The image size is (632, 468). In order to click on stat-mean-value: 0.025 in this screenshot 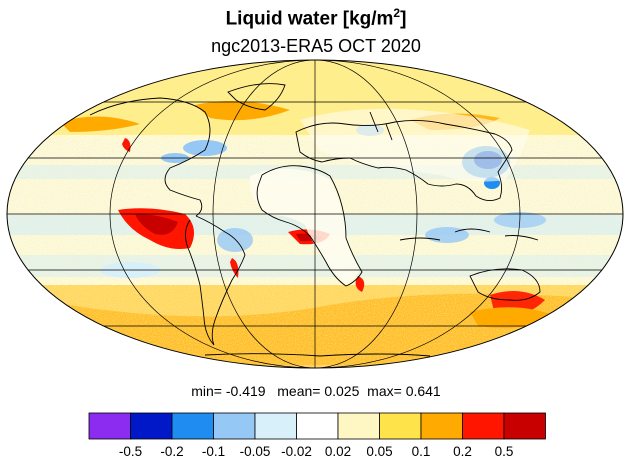, I will do `click(342, 391)`.